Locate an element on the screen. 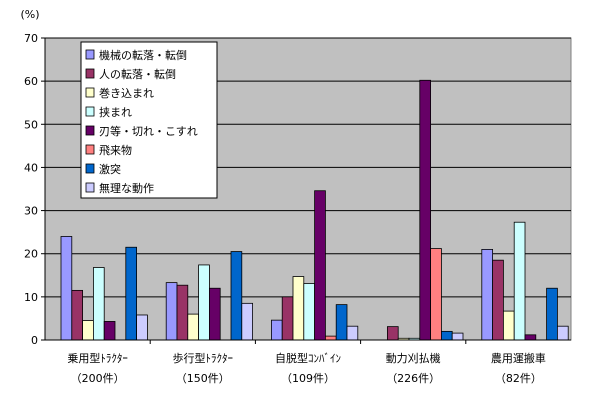 This screenshot has width=597, height=401. x-category-label: 歩行型ﾄﾗｸﾀｰ is located at coordinates (203, 358).